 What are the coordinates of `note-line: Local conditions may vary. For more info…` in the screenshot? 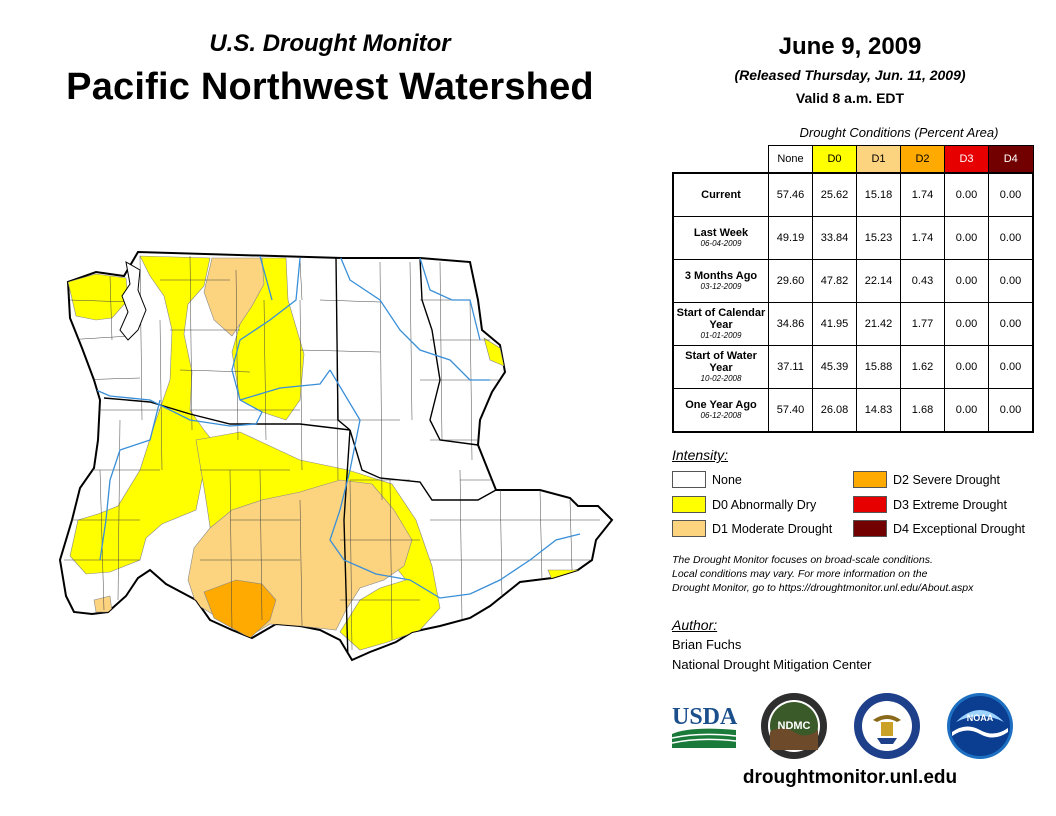 It's located at (800, 574).